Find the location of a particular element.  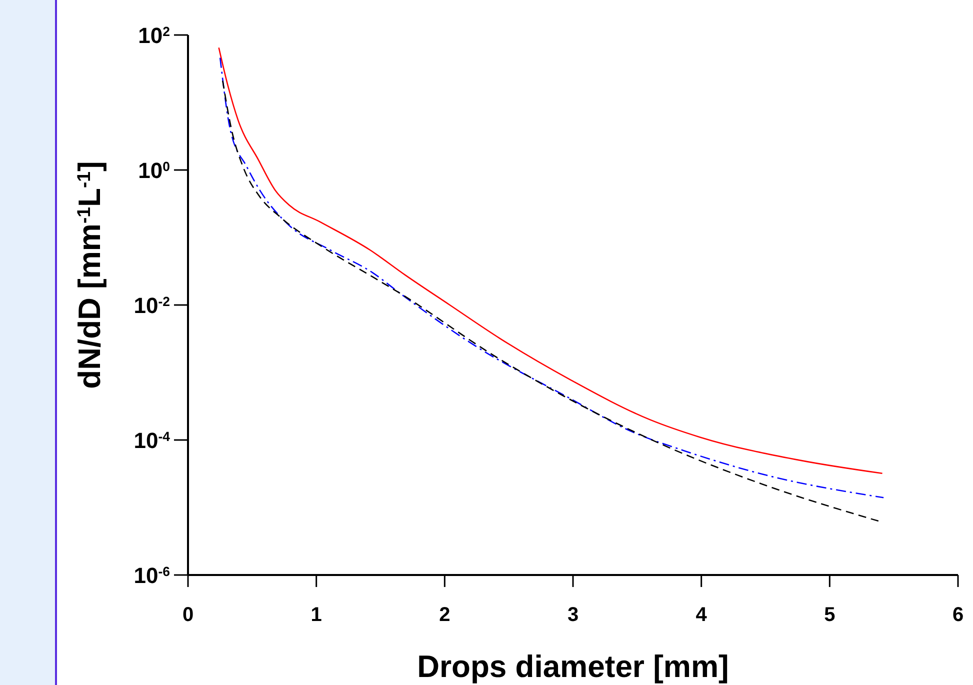

x-tick-label: 1 is located at coordinates (316, 615).